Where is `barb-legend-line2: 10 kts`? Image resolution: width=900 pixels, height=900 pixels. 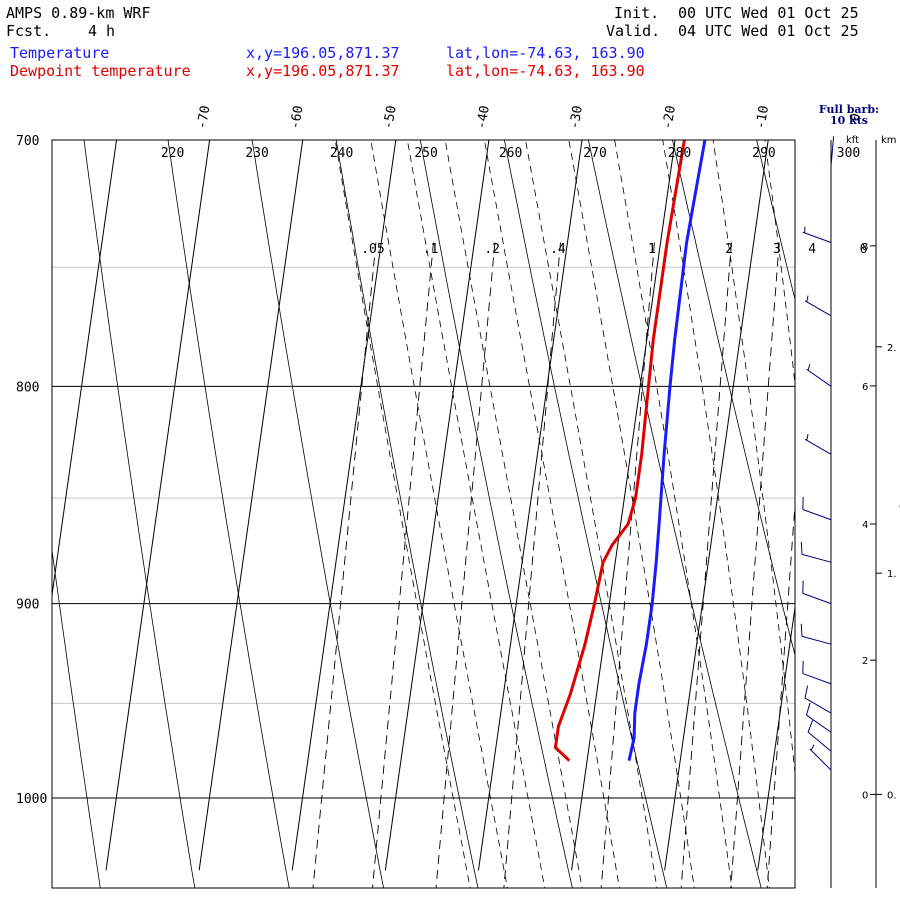 barb-legend-line2: 10 kts is located at coordinates (849, 120).